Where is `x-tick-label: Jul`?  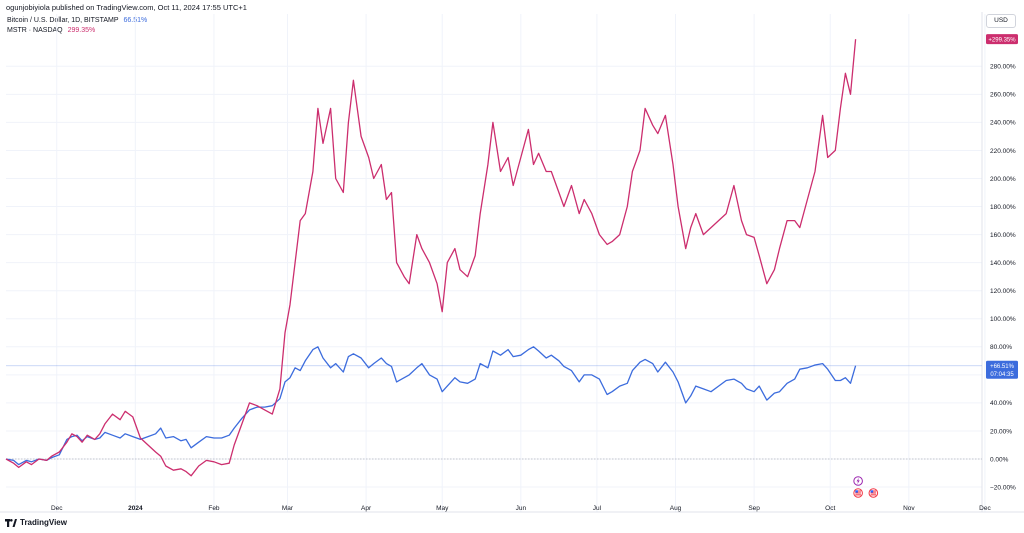 x-tick-label: Jul is located at coordinates (597, 508).